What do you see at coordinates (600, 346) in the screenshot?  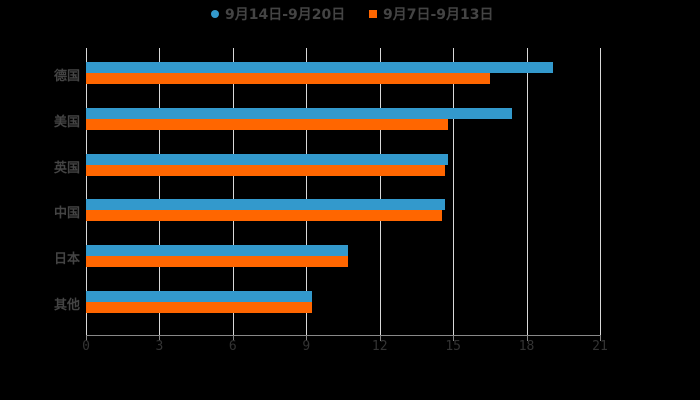 I see `x-tick-label: 21` at bounding box center [600, 346].